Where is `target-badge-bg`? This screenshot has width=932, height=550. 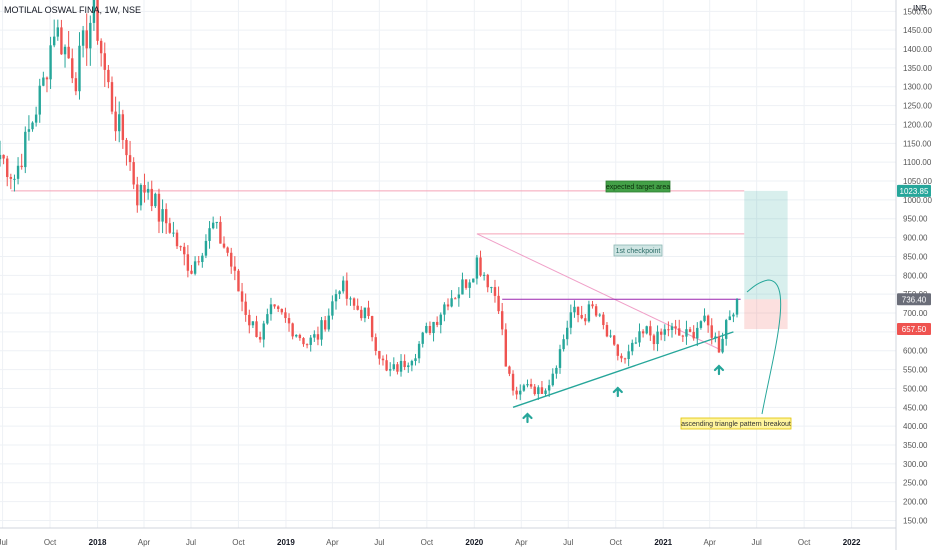
target-badge-bg is located at coordinates (914, 190).